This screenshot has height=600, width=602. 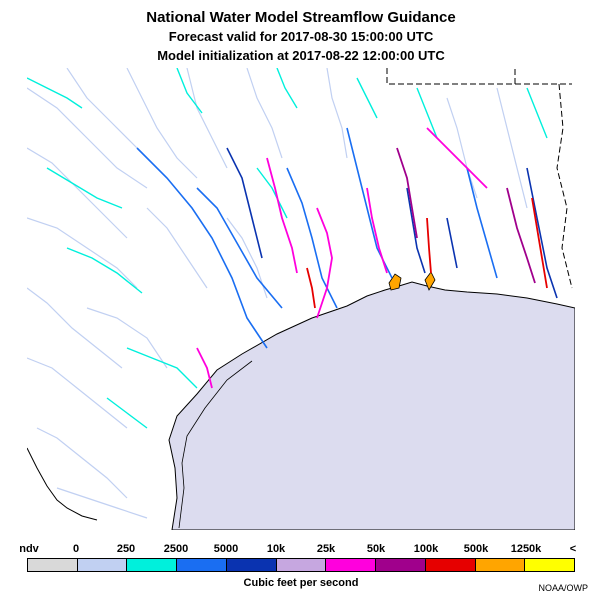 I want to click on barrier-islands, so click(x=215, y=444).